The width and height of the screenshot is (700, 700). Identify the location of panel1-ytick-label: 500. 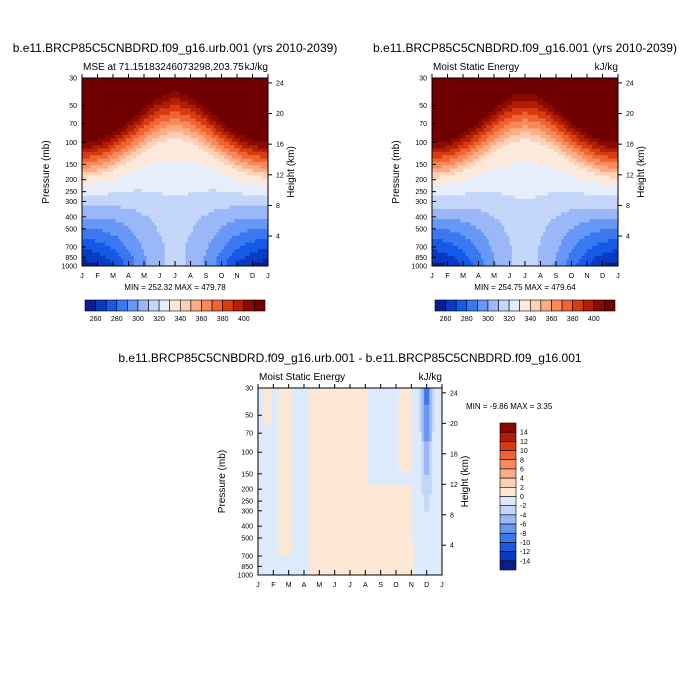
(71, 229).